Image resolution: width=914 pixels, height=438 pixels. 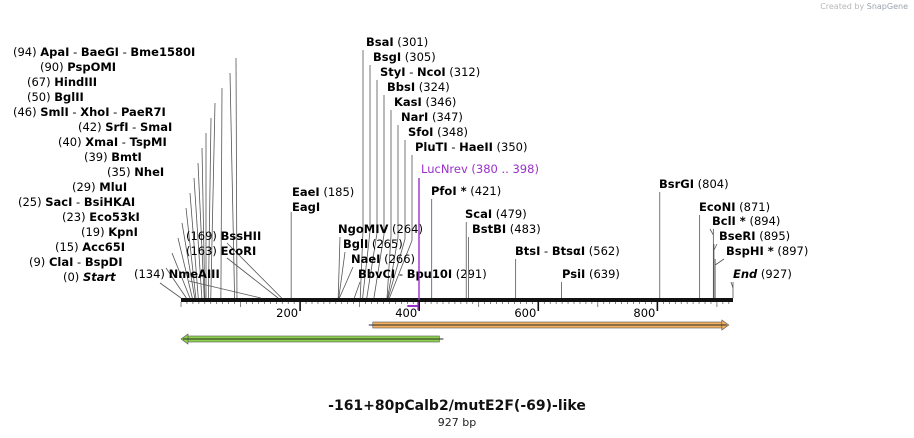 I want to click on enzyme-label-nhei: (35) NheI, so click(x=135, y=172).